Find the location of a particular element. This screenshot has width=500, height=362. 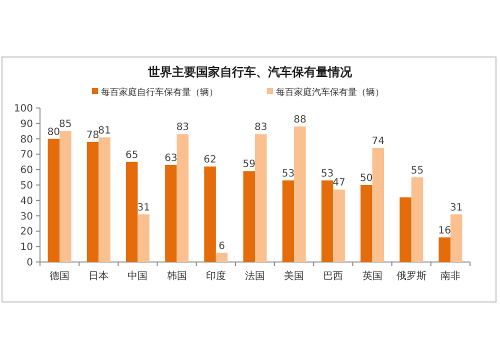

data-label: 55 is located at coordinates (417, 170).